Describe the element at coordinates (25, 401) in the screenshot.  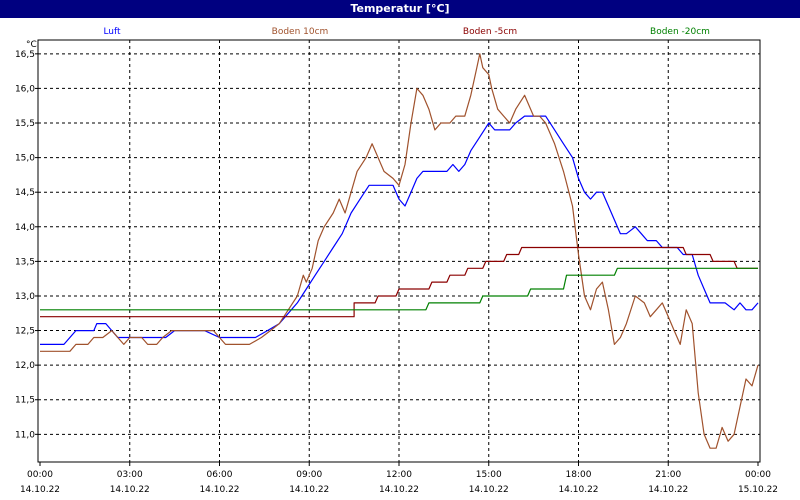
I see `y-tick-label: 11,5` at that location.